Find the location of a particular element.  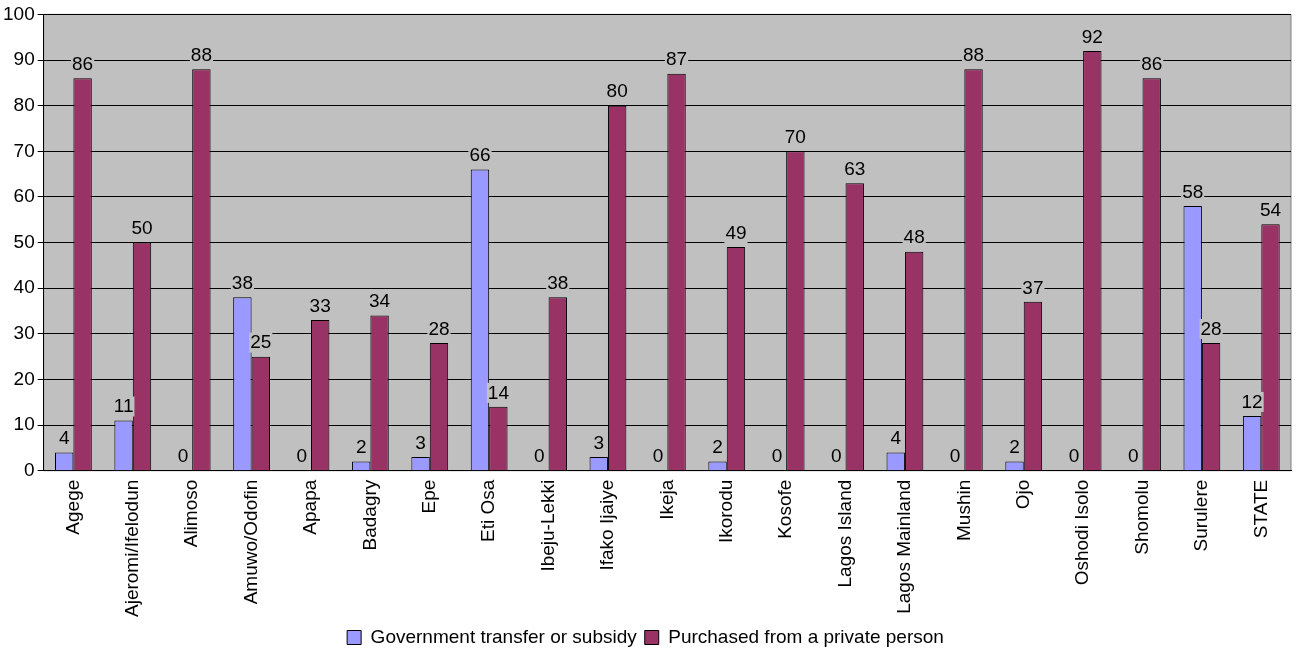

data-label: 49 is located at coordinates (736, 232).